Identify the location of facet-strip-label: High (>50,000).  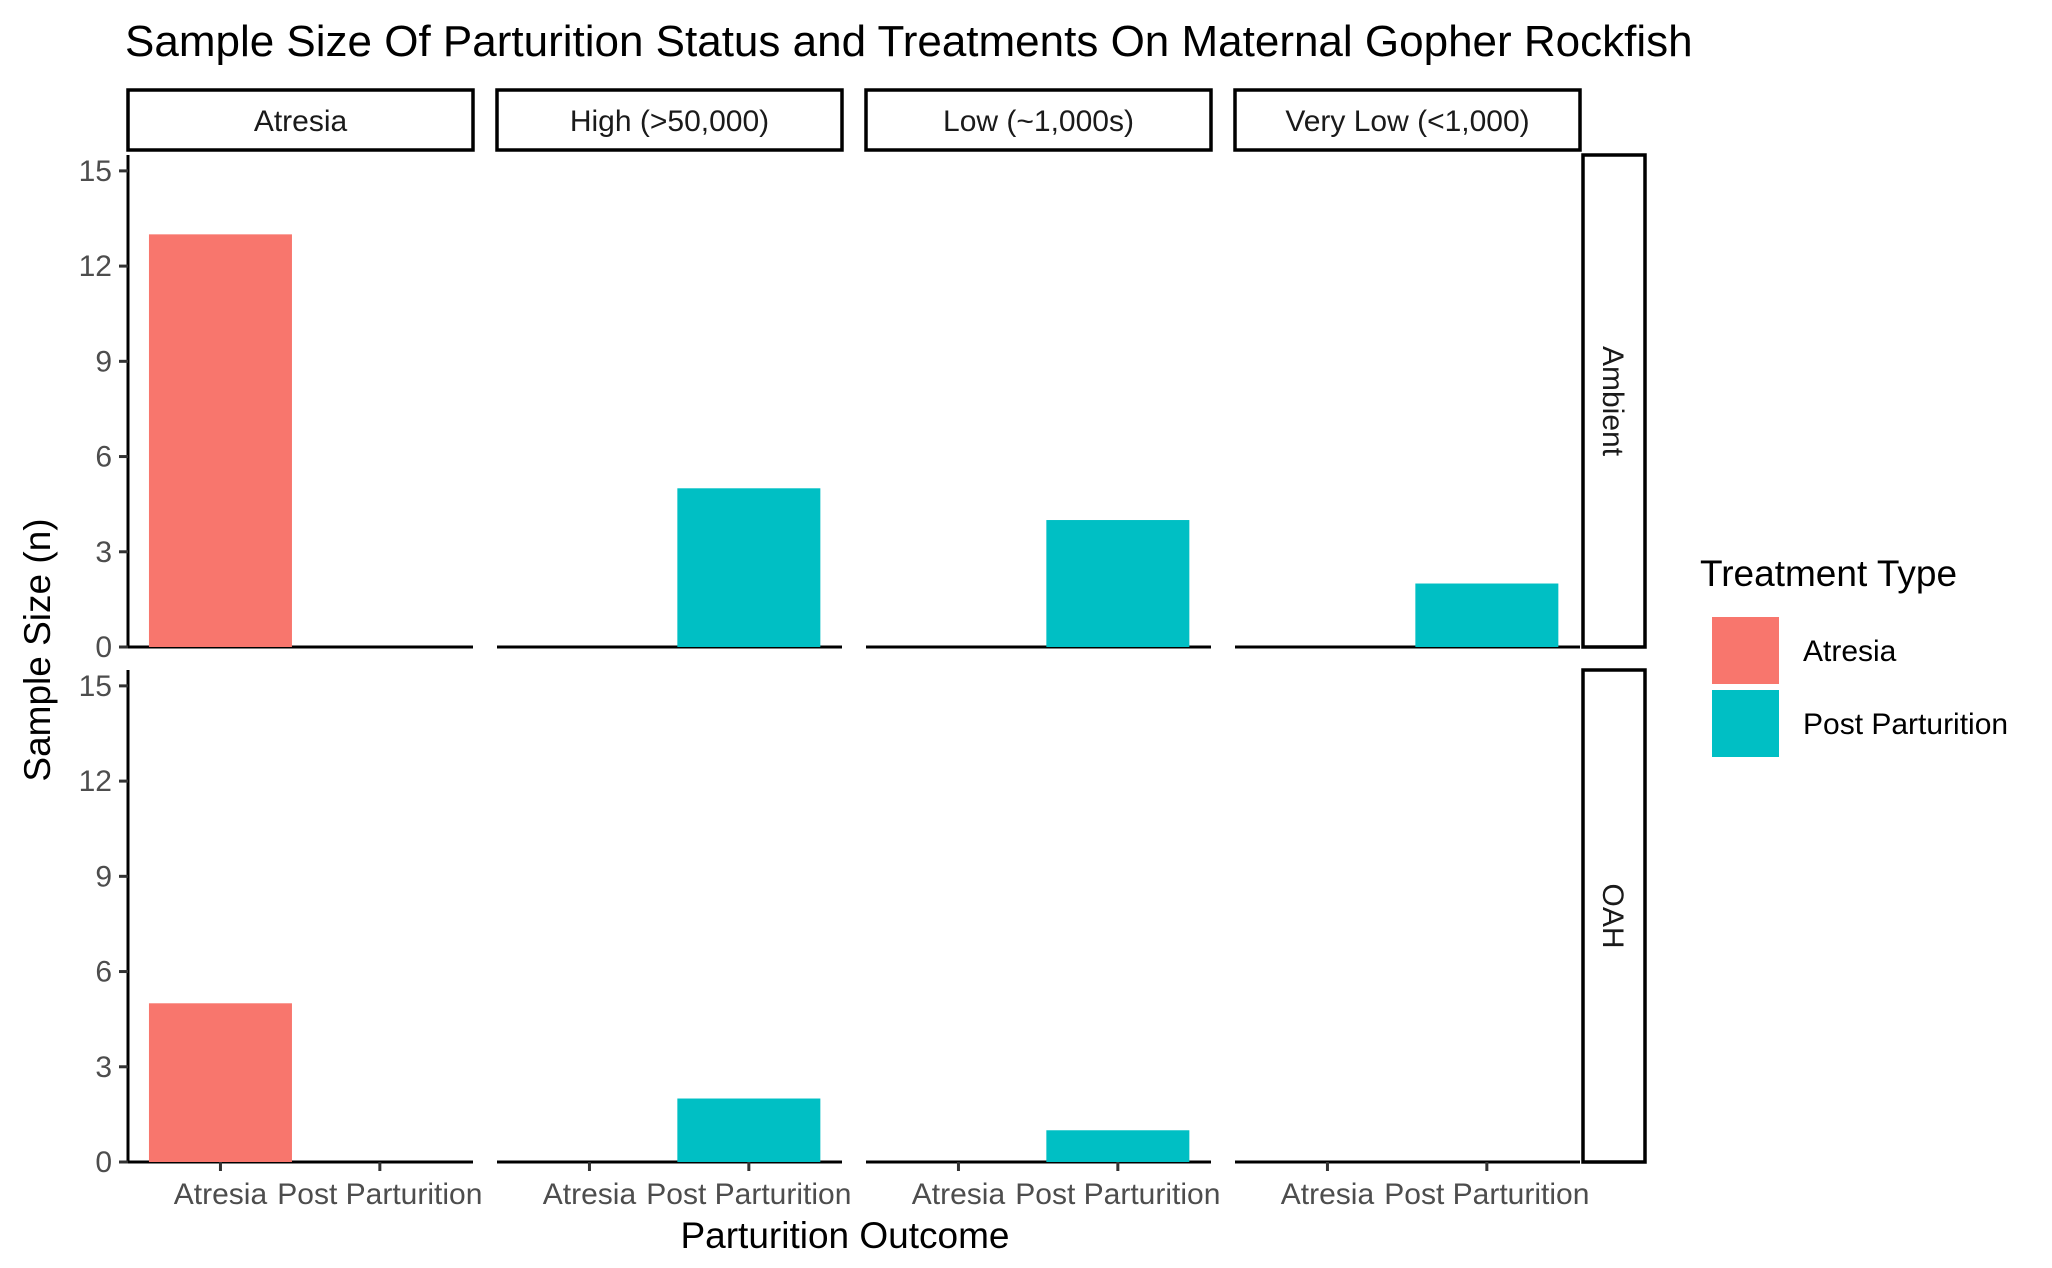
(669, 121).